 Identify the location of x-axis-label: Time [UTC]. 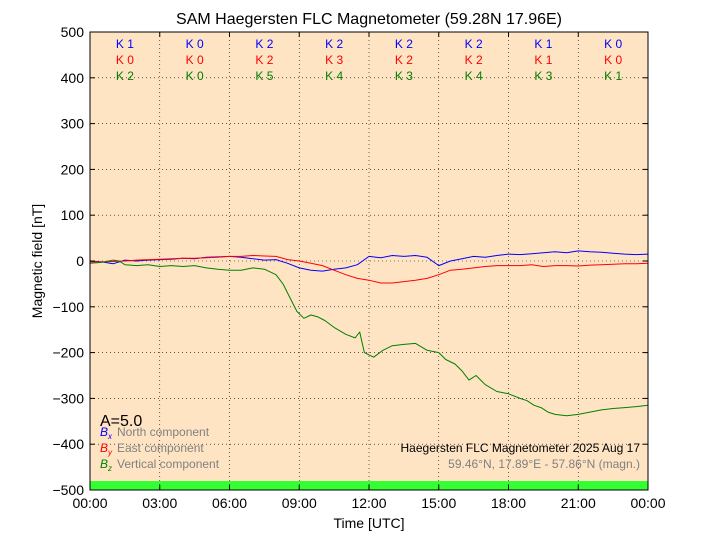
(368, 523).